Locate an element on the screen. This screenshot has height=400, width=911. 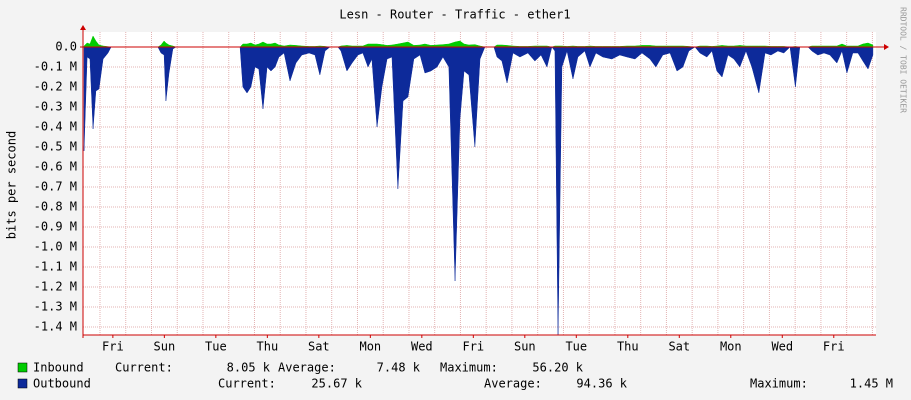
y-tick-label: -0.1 M is located at coordinates (55, 67).